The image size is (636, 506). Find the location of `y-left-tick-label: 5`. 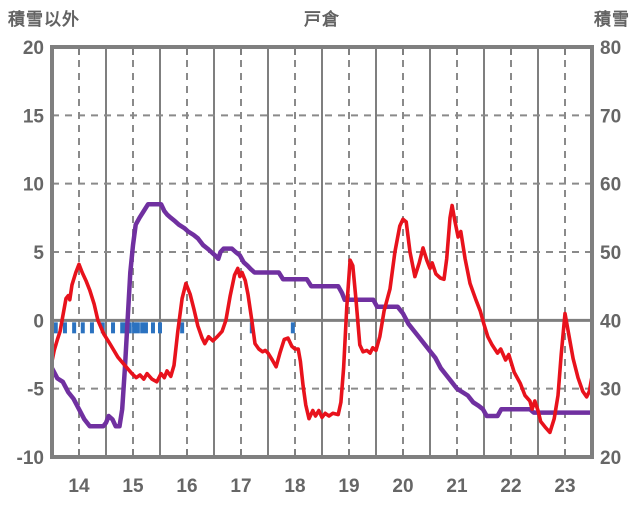

y-left-tick-label: 5 is located at coordinates (38, 253).